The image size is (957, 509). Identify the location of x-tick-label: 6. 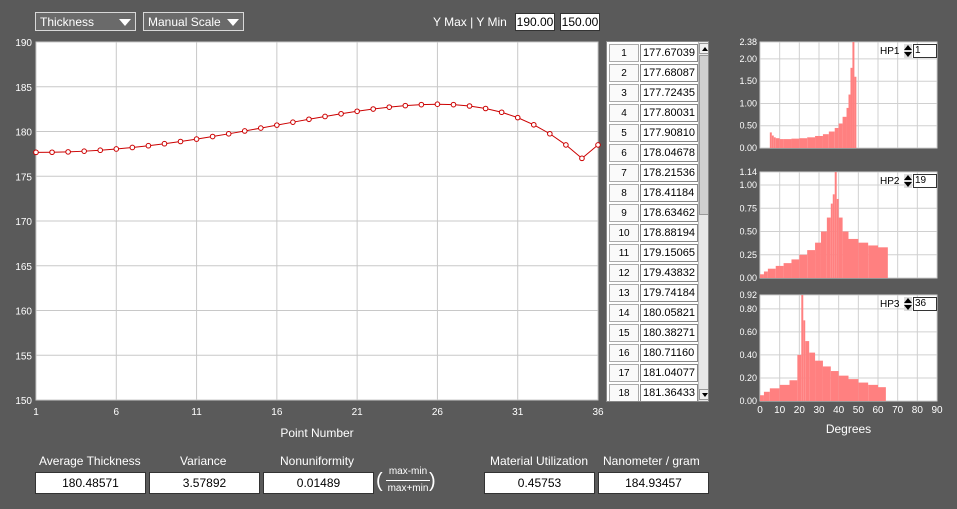
(117, 412).